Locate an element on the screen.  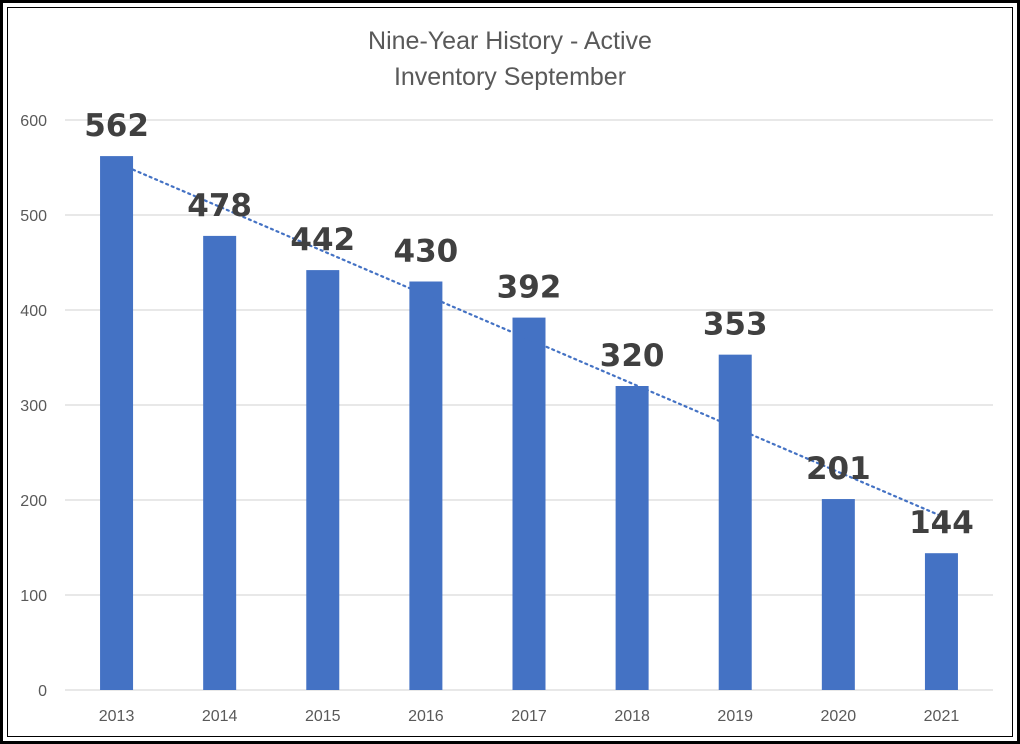
data-label: 478 is located at coordinates (219, 206).